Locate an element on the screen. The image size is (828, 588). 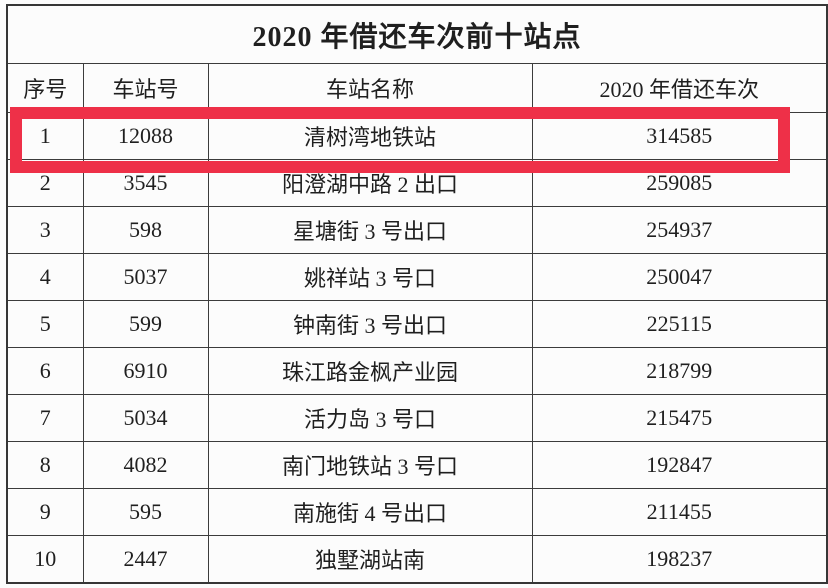
cell-station-id: 595 is located at coordinates (145, 512).